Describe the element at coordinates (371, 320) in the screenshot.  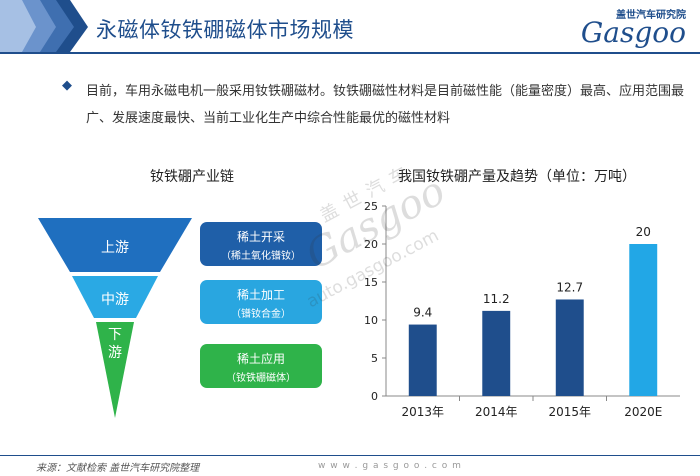
I see `y-tick-label: 10` at that location.